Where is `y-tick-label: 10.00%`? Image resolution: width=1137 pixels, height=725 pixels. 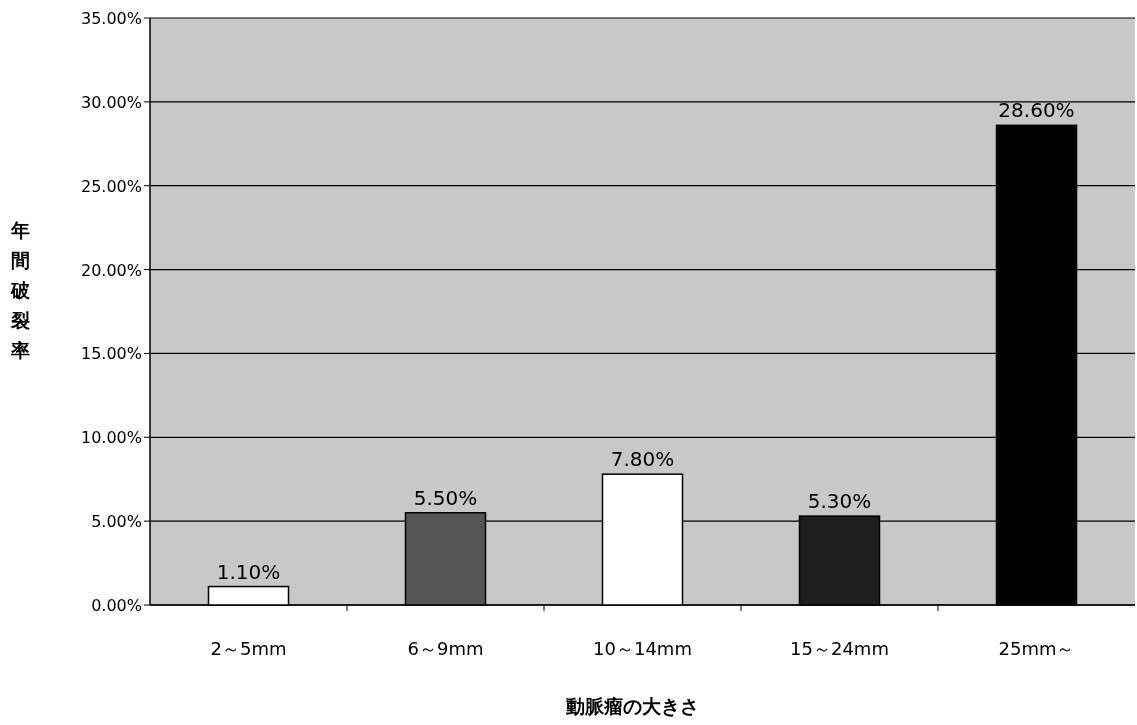 y-tick-label: 10.00% is located at coordinates (111, 438).